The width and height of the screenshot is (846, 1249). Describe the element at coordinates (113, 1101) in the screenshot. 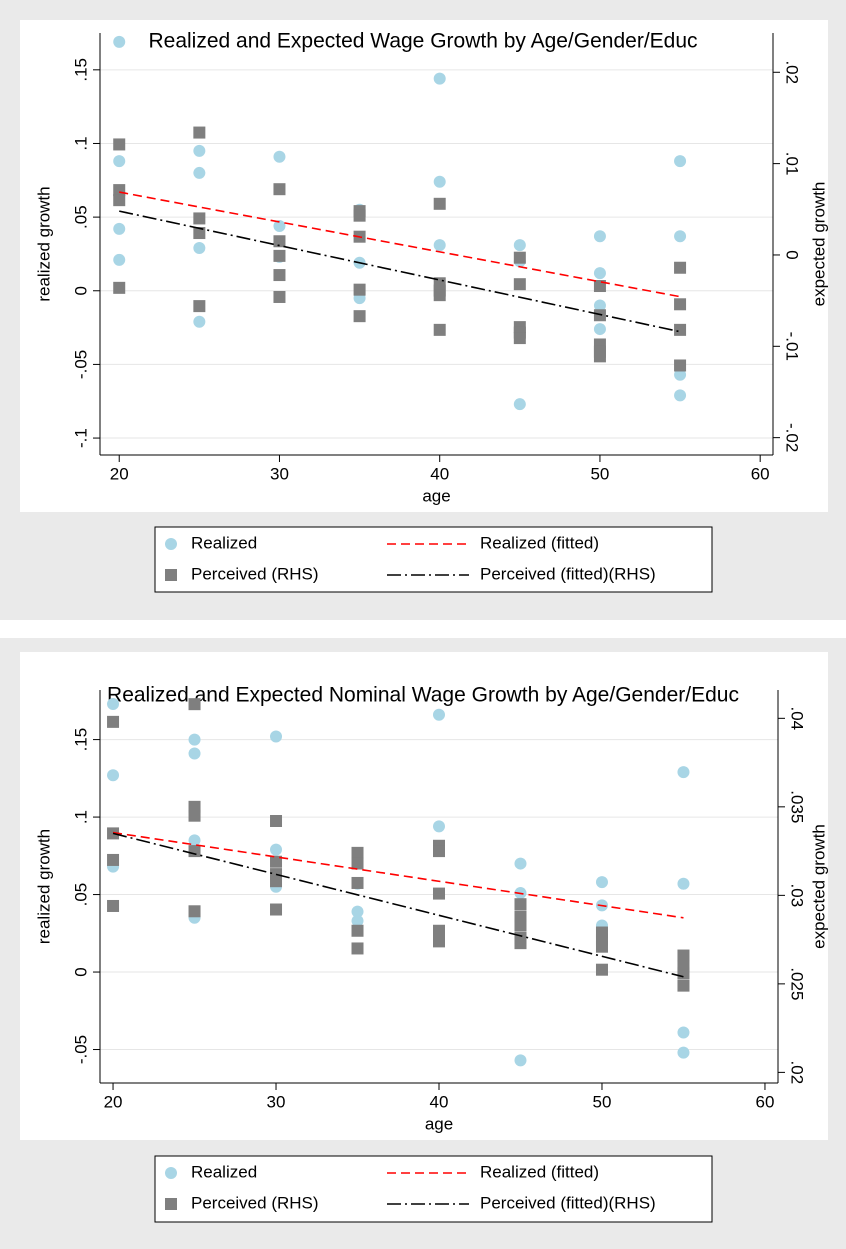

I see `x-tick-label: 20` at that location.